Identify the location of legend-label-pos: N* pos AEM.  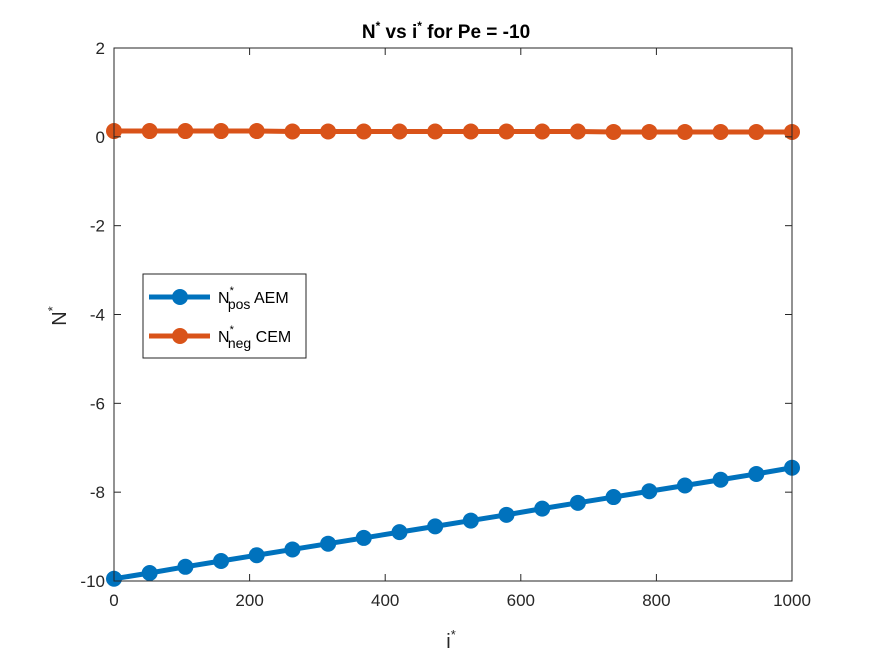
(253, 298).